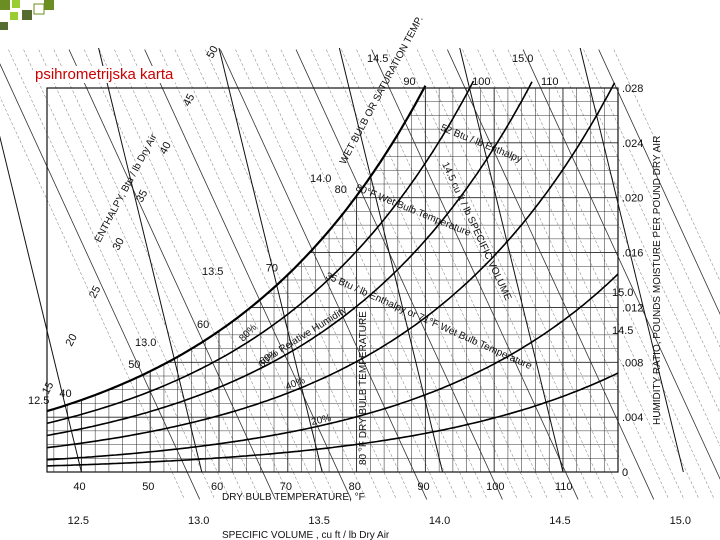  What do you see at coordinates (632, 254) in the screenshot?
I see `y-tick-label: .016` at bounding box center [632, 254].